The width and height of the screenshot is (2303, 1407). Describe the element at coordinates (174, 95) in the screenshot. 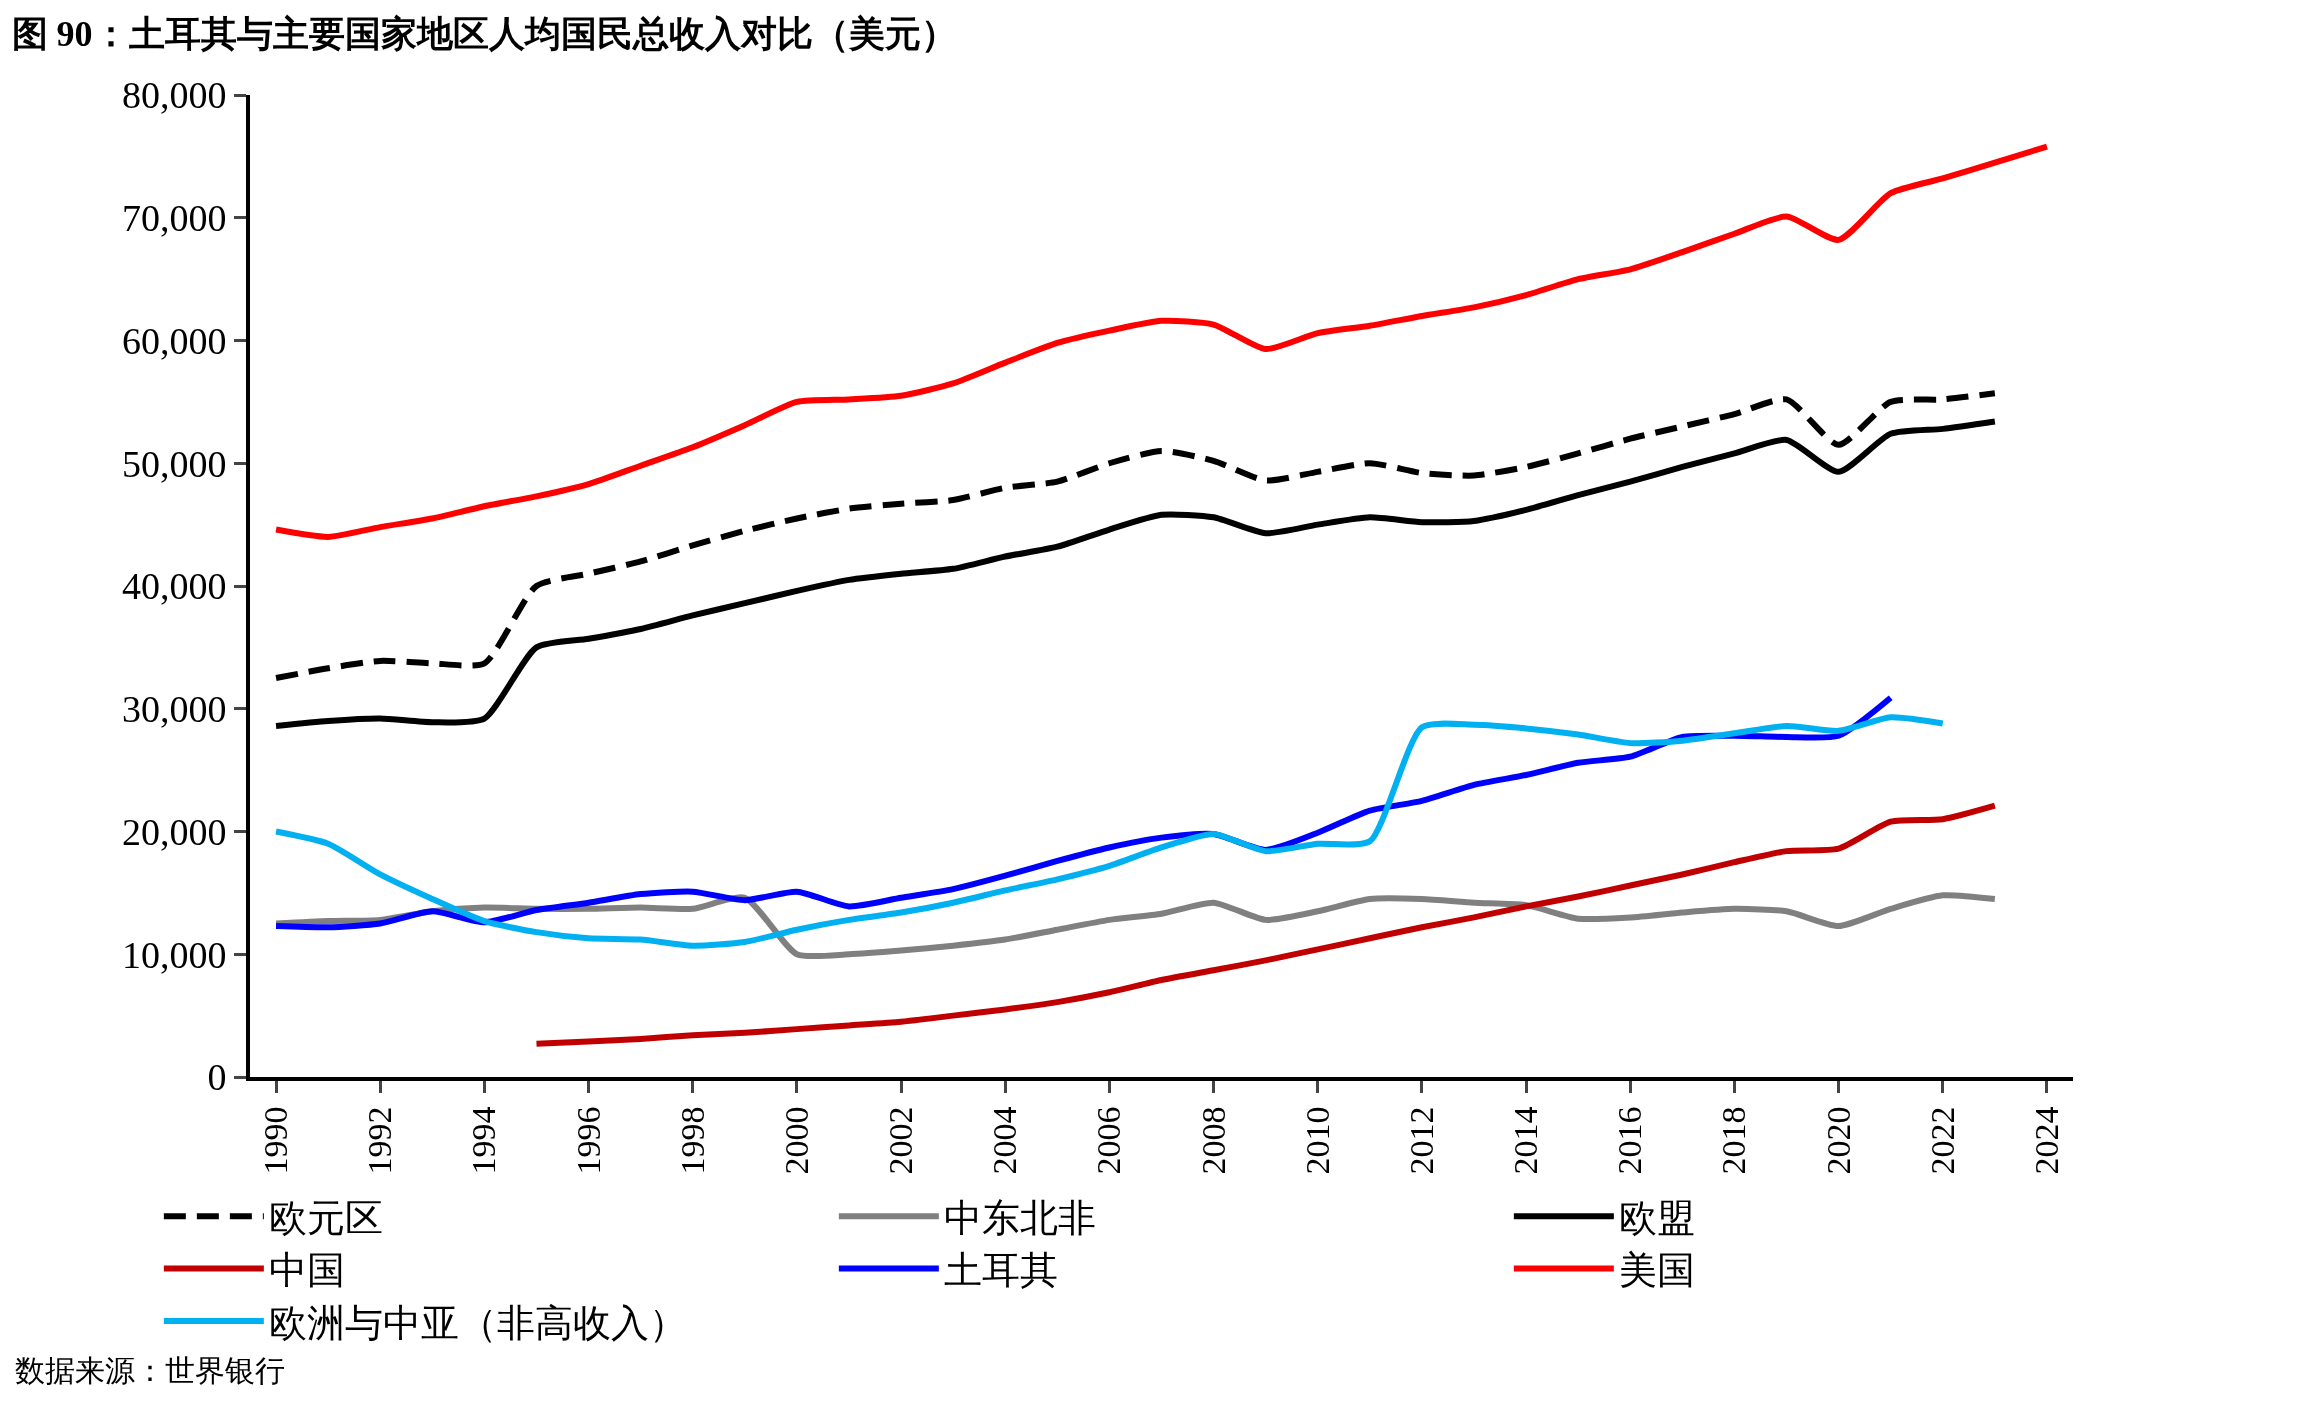

I see `y-tick-label: 80,000` at that location.